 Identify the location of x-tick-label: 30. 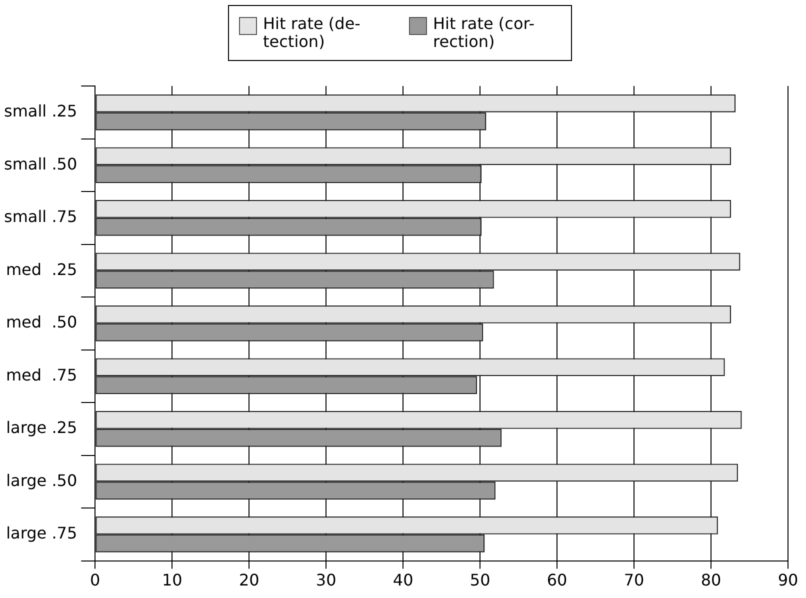
(326, 580).